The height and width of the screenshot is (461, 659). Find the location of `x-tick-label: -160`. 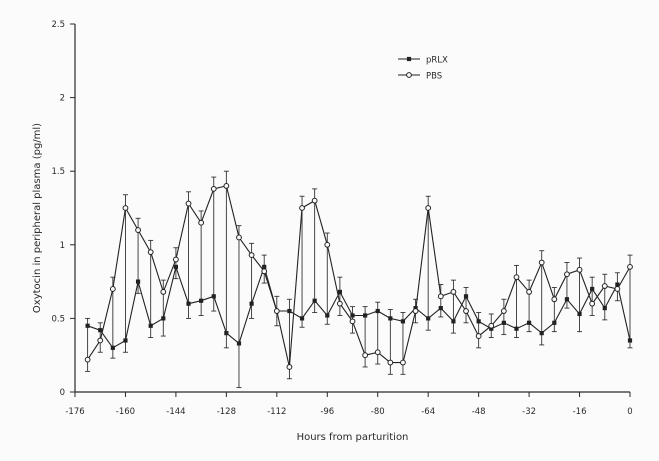

x-tick-label: -160 is located at coordinates (125, 412).